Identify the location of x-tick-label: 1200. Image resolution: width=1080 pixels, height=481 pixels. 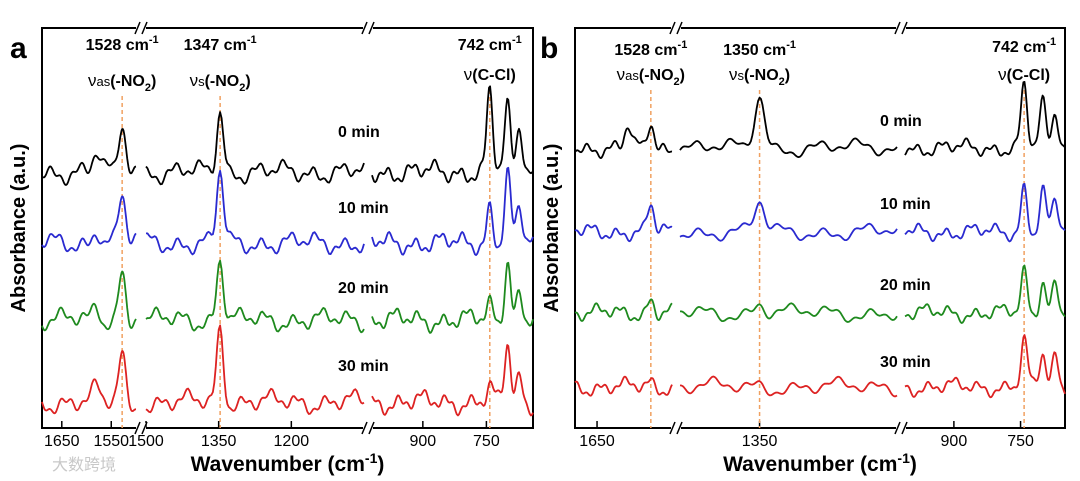
(292, 441).